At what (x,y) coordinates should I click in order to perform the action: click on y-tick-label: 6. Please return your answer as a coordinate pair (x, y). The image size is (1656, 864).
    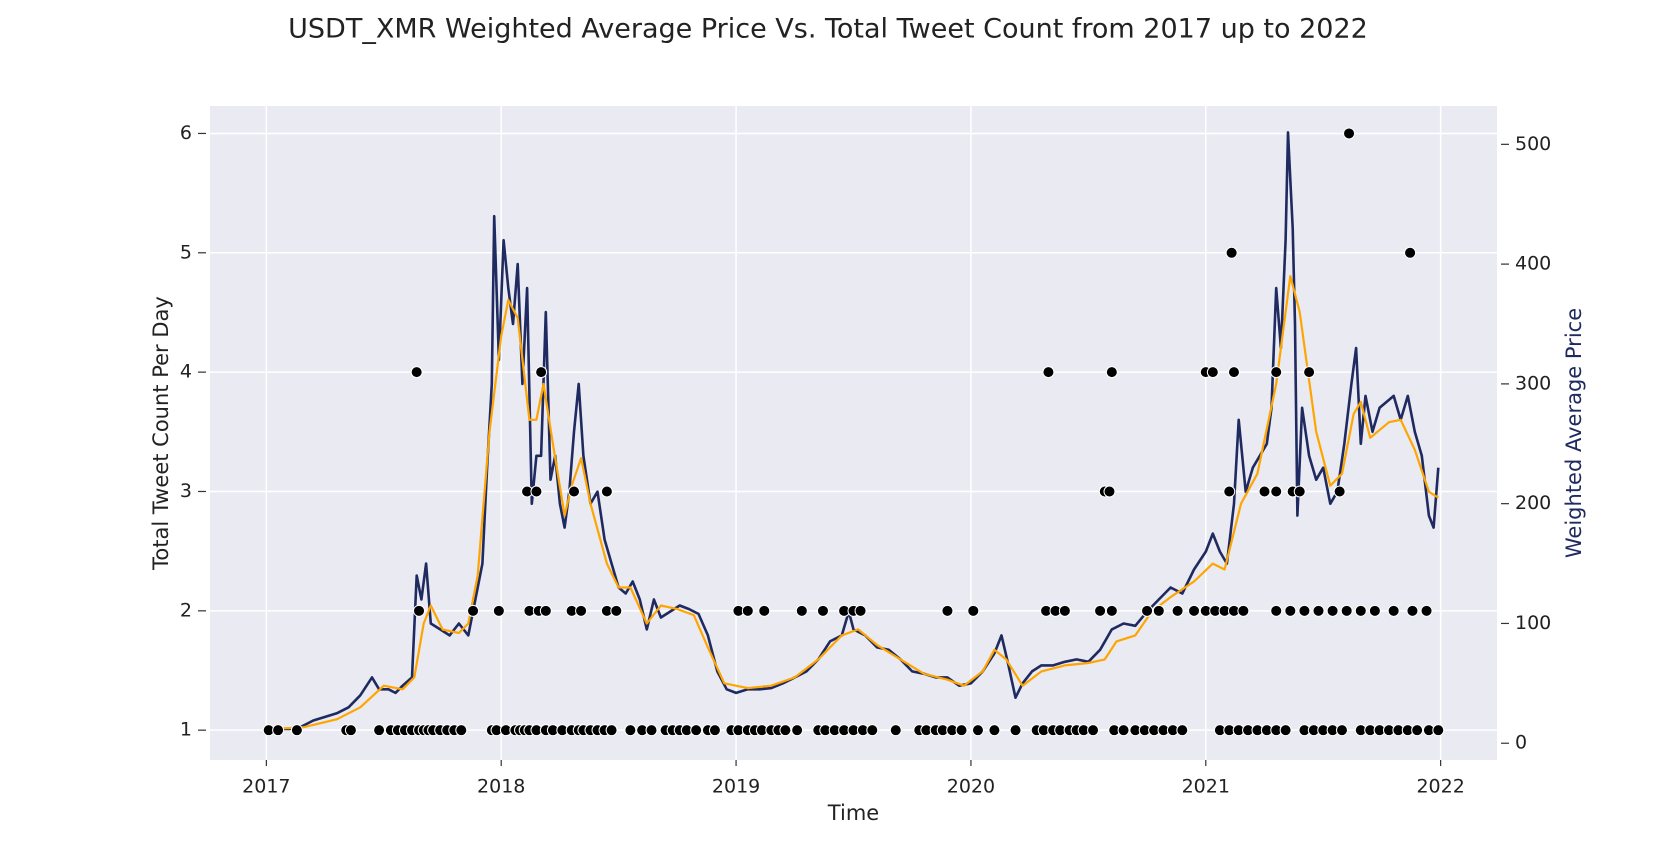
    Looking at the image, I should click on (186, 133).